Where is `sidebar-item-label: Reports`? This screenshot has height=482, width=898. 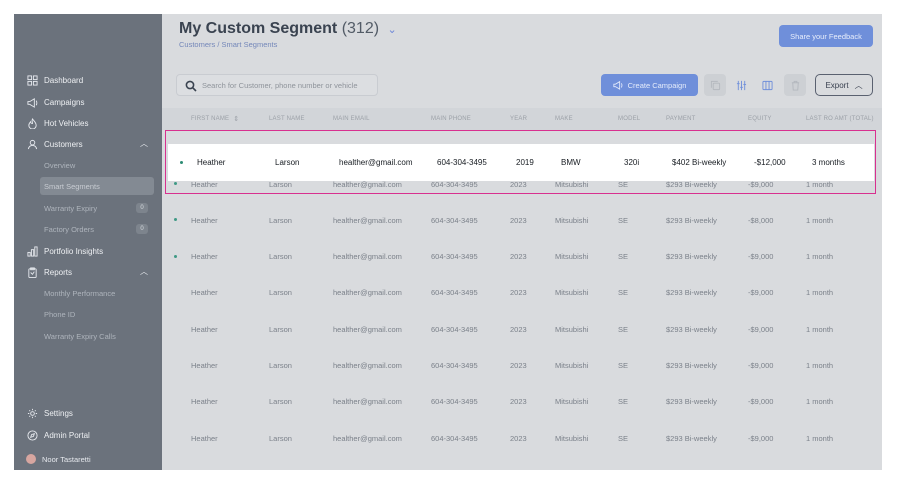
sidebar-item-label: Reports is located at coordinates (58, 272).